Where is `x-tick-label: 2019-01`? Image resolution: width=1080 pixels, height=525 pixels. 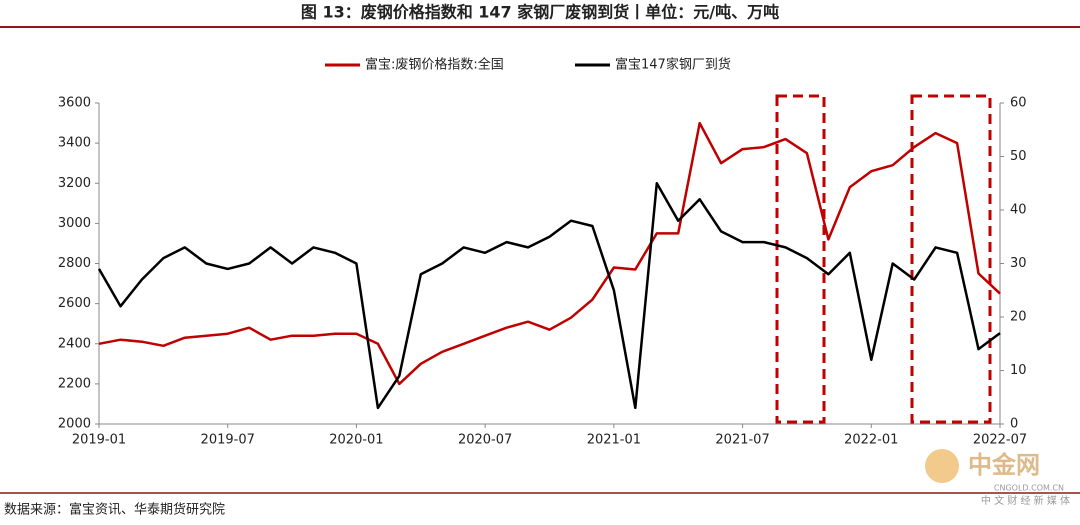 x-tick-label: 2019-01 is located at coordinates (99, 440).